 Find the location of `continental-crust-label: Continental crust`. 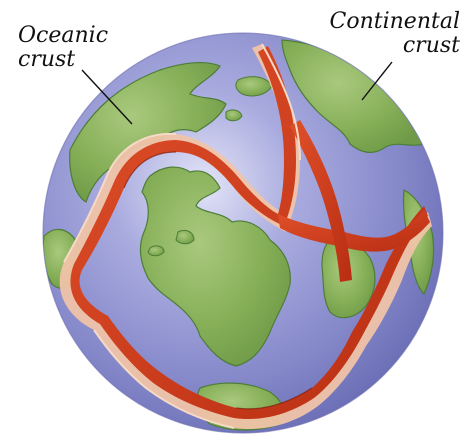

continental-crust-label: Continental crust is located at coordinates (380, 34).